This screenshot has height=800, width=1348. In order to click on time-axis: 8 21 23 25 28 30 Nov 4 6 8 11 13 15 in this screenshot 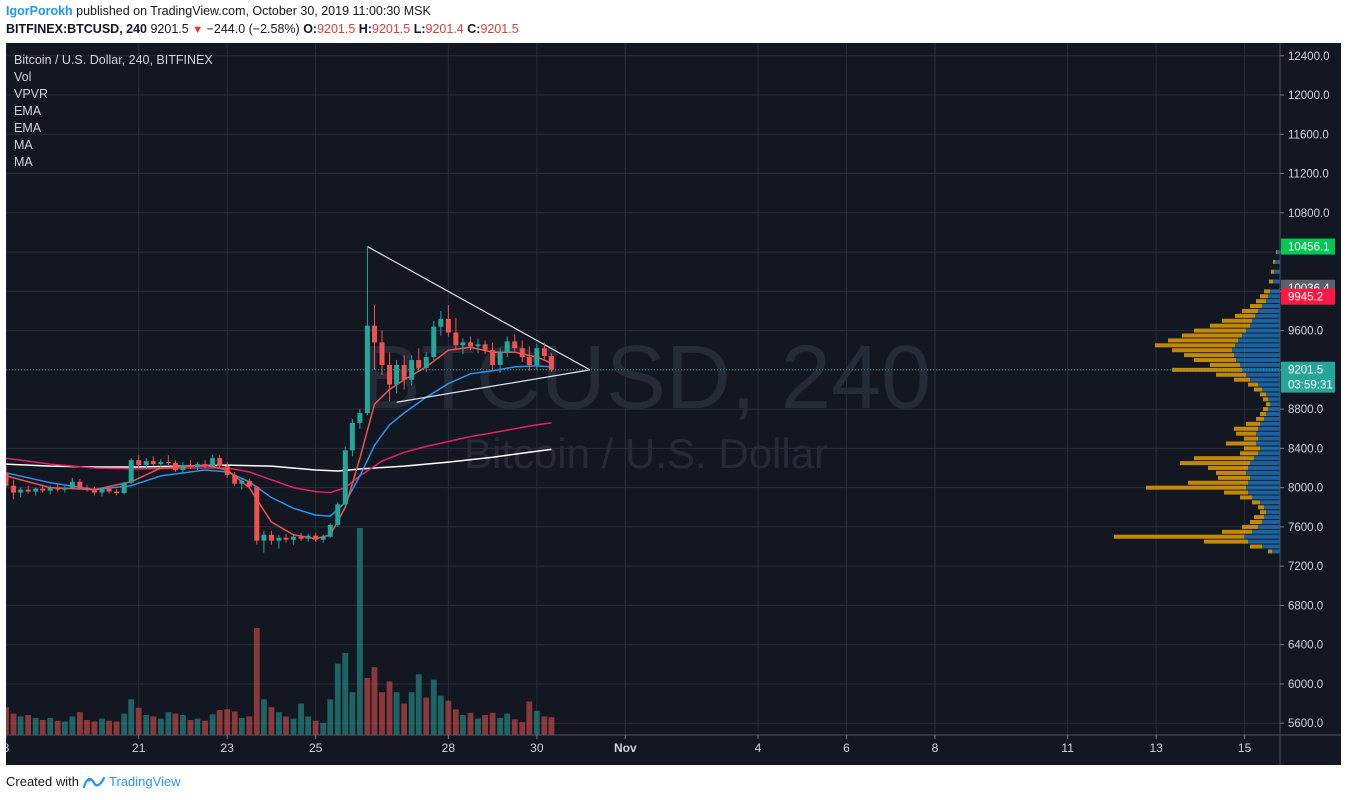, I will do `click(673, 744)`.